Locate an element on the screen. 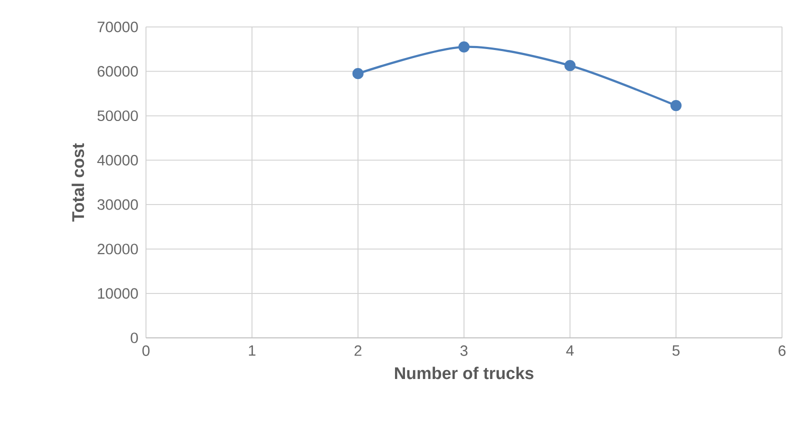 The height and width of the screenshot is (421, 801). y-tick-label: 70000 is located at coordinates (118, 27).